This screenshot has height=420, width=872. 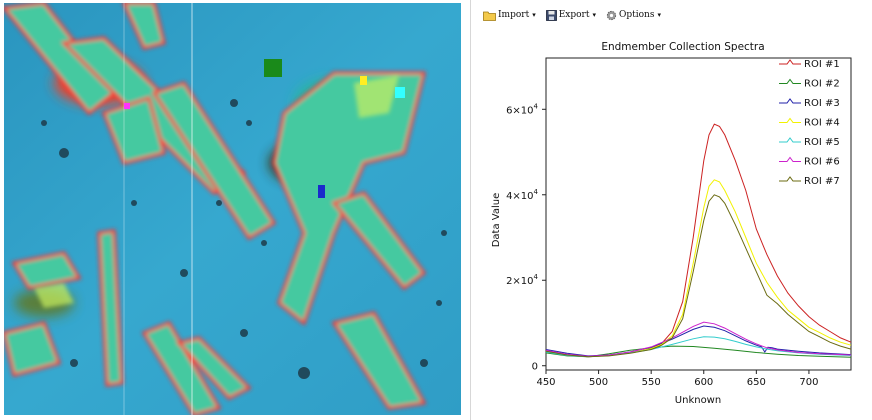 What do you see at coordinates (522, 109) in the screenshot?
I see `y-tick-label: 6×10⁴` at bounding box center [522, 109].